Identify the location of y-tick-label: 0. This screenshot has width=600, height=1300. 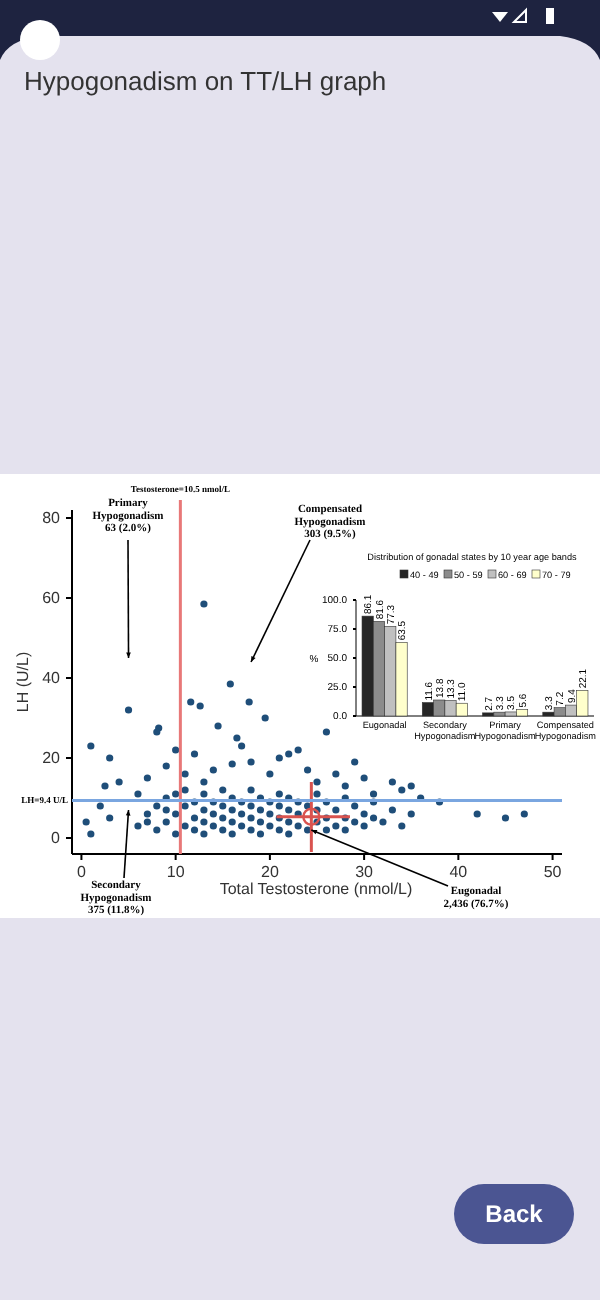
(56, 838).